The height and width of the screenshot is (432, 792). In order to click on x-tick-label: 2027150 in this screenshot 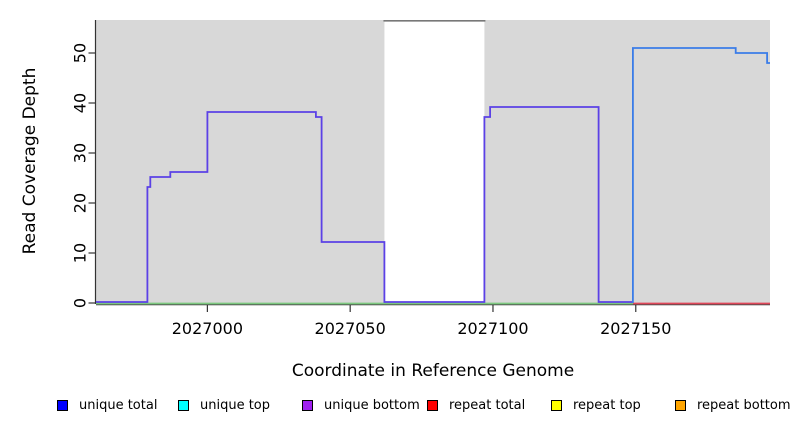, I will do `click(635, 328)`.